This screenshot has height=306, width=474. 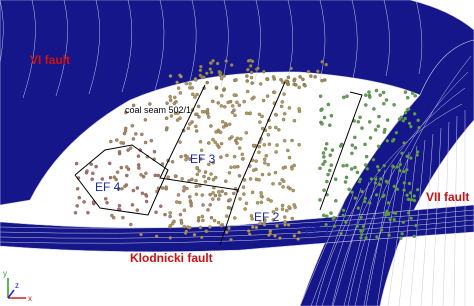 I want to click on seam-label: coal seam 502/1, so click(x=158, y=110).